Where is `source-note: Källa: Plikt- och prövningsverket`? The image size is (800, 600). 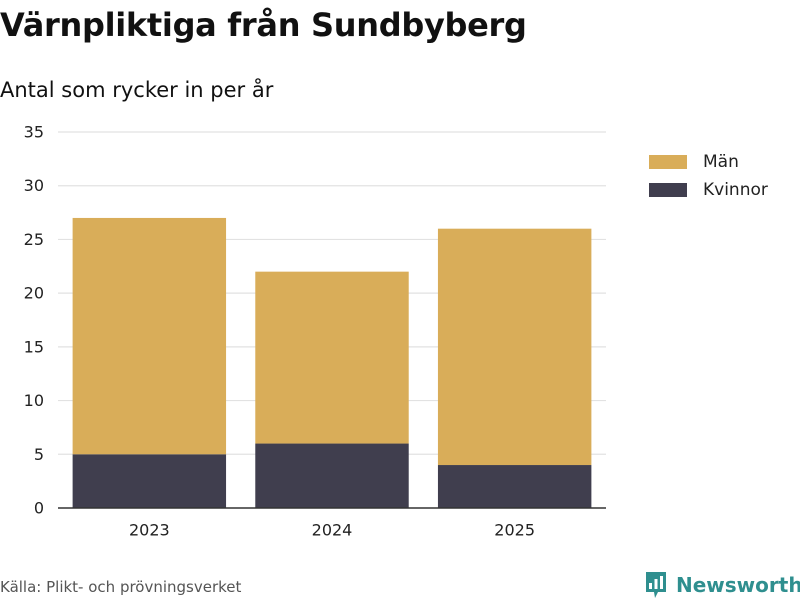 source-note: Källa: Plikt- och prövningsverket is located at coordinates (121, 587).